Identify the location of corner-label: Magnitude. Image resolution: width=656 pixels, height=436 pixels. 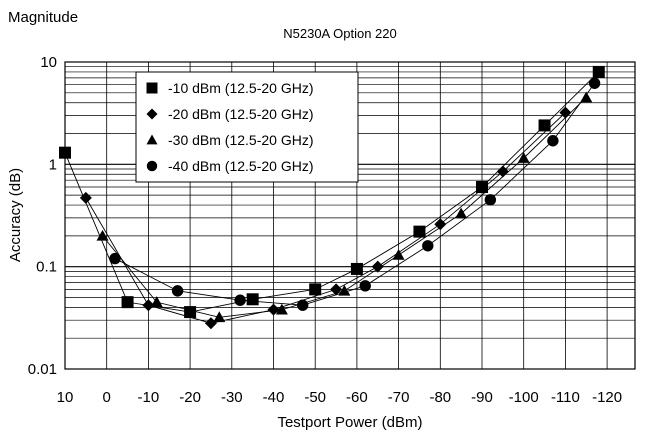
(43, 17).